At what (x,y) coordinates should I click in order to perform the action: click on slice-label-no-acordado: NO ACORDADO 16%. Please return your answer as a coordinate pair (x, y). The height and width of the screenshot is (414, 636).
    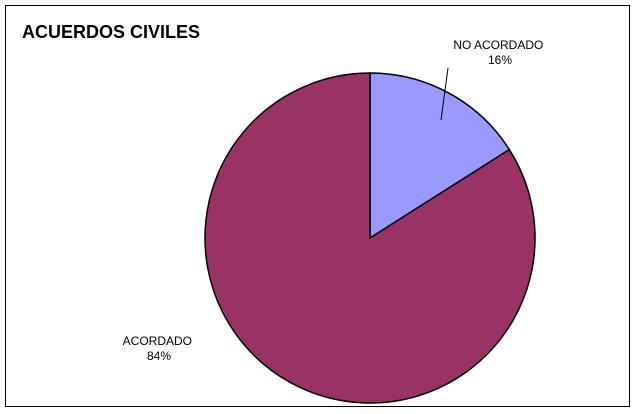
    Looking at the image, I should click on (499, 52).